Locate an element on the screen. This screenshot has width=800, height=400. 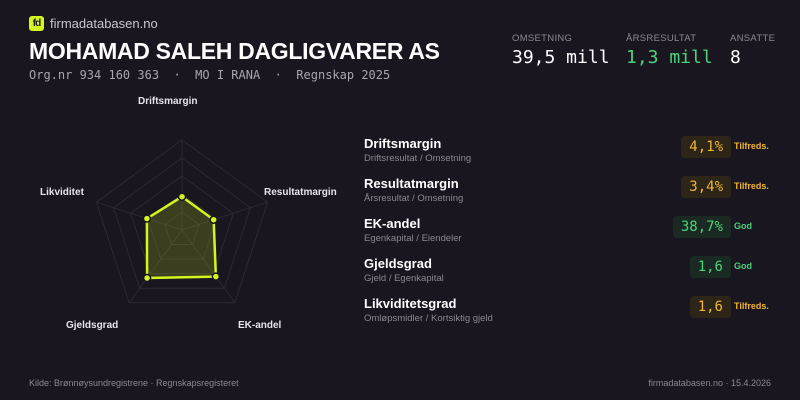
stat-ansatte: ANSATTE 8 is located at coordinates (752, 50).